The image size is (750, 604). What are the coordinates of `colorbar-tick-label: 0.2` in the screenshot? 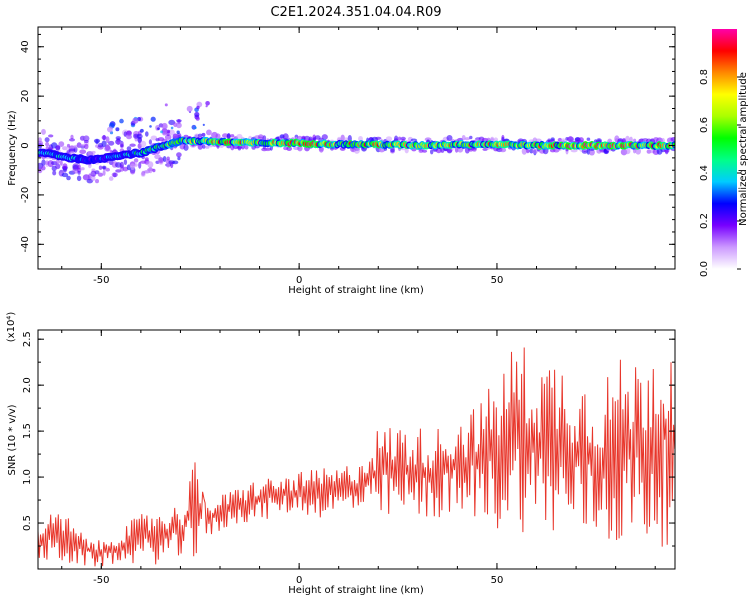 It's located at (704, 221).